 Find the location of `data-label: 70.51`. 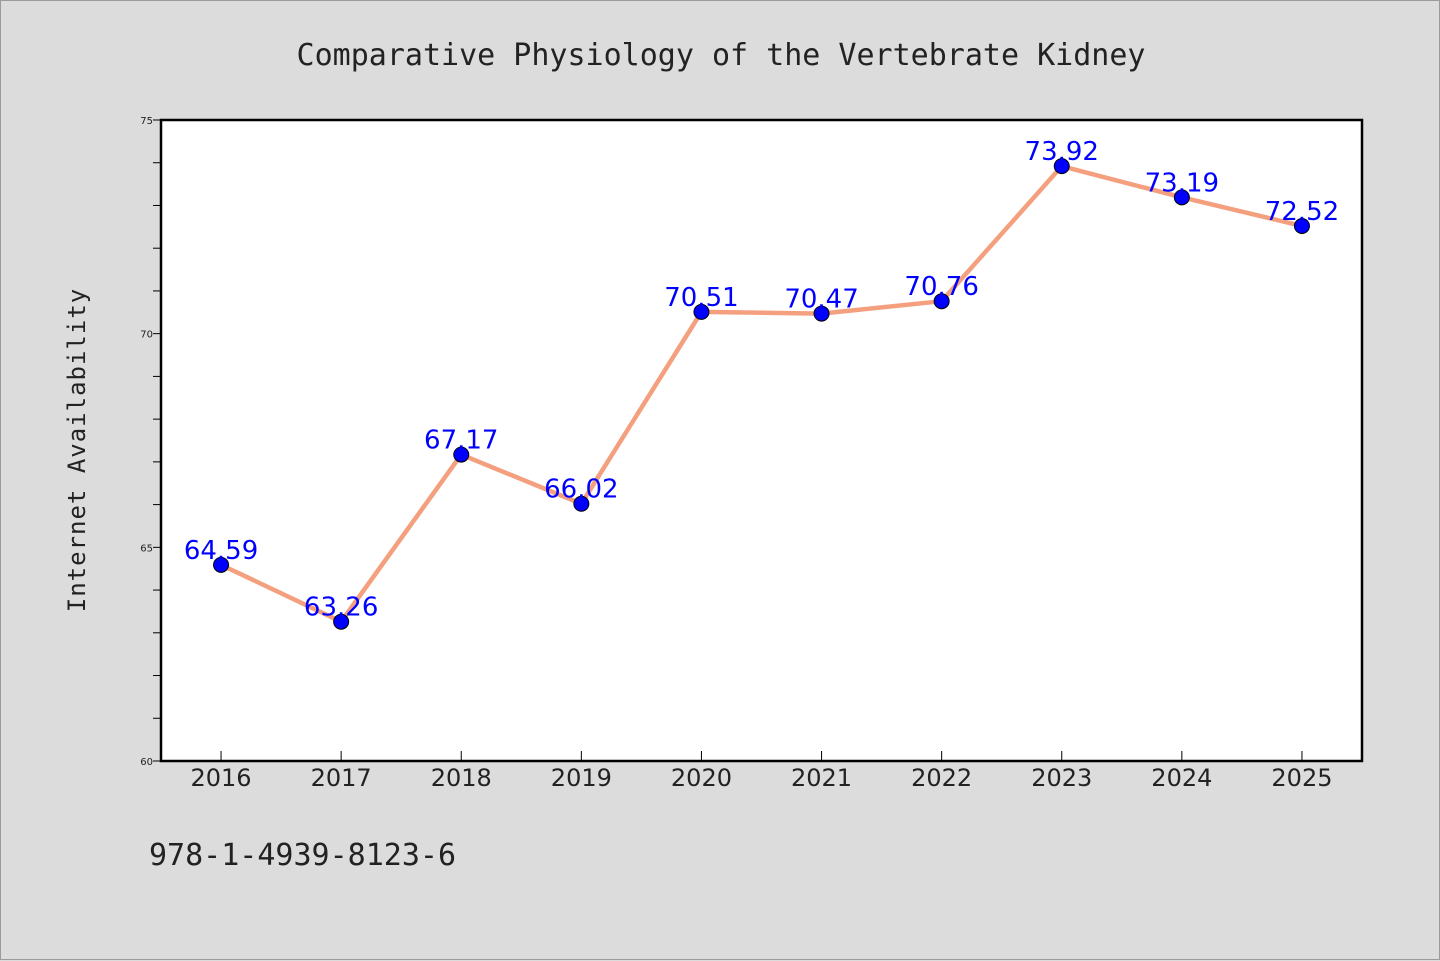

data-label: 70.51 is located at coordinates (701, 298).